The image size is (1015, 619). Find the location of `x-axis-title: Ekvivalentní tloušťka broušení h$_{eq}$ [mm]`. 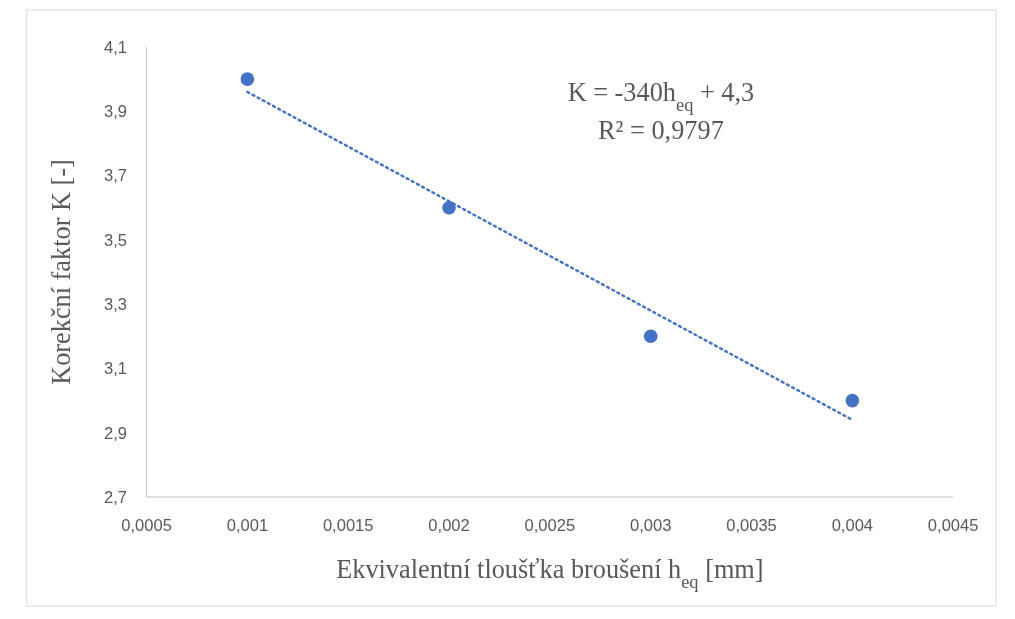

x-axis-title: Ekvivalentní tloušťka broušení h$_{eq}$ [mm] is located at coordinates (550, 573).